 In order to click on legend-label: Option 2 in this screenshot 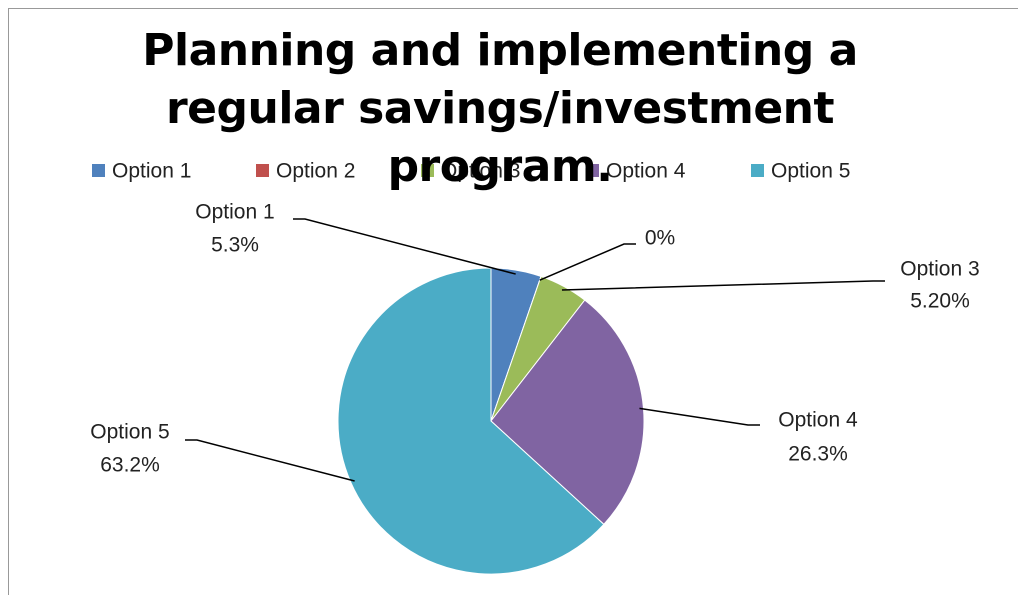, I will do `click(315, 171)`.